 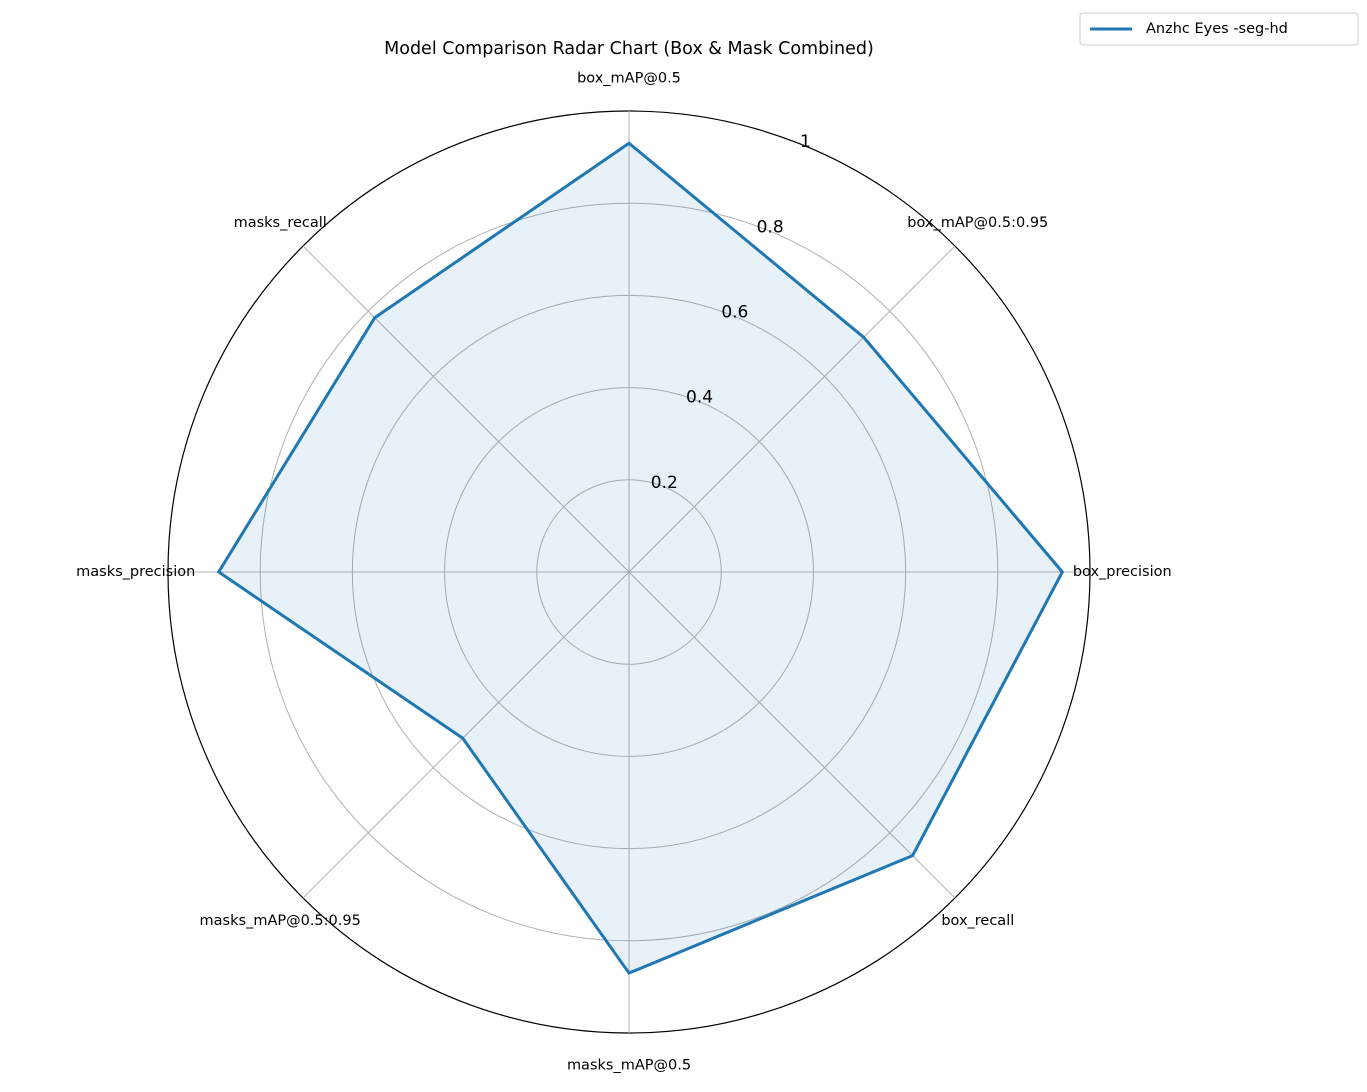 What do you see at coordinates (1122, 572) in the screenshot?
I see `category-label: box_precision` at bounding box center [1122, 572].